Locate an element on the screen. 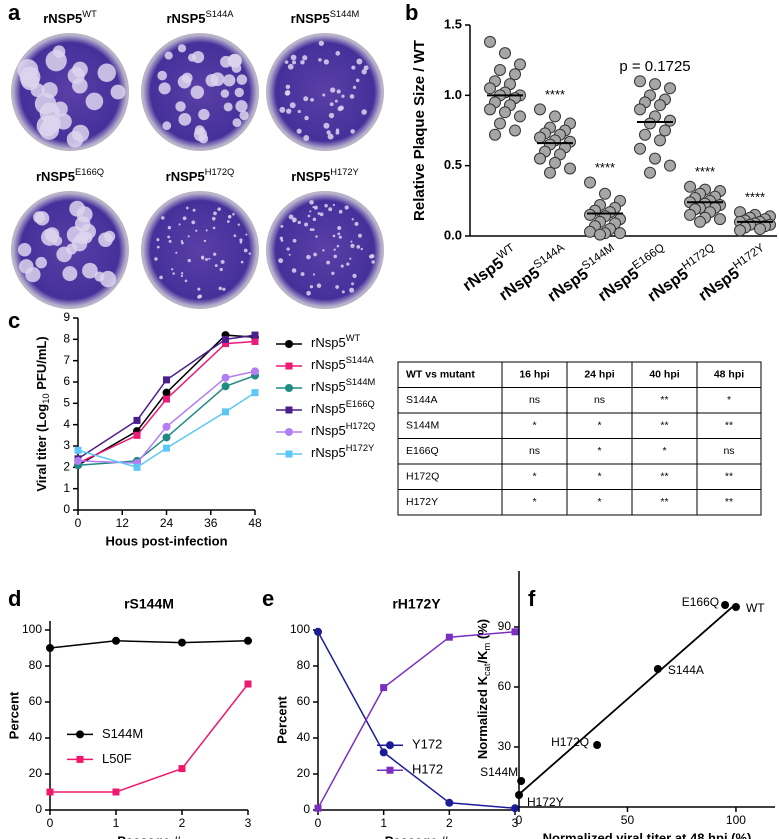 The image size is (779, 839). annotation: **** is located at coordinates (755, 197).